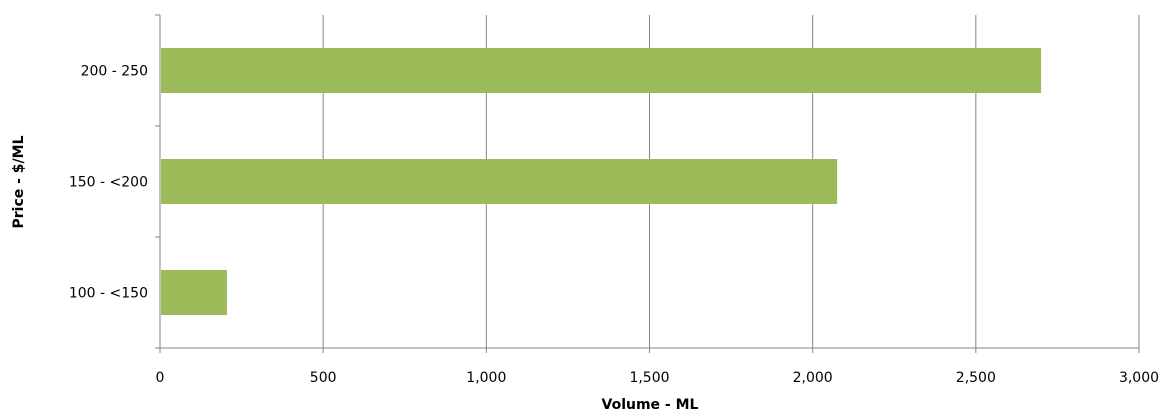 Image resolution: width=1173 pixels, height=418 pixels. What do you see at coordinates (976, 378) in the screenshot?
I see `x-tick-label: 2,500` at bounding box center [976, 378].